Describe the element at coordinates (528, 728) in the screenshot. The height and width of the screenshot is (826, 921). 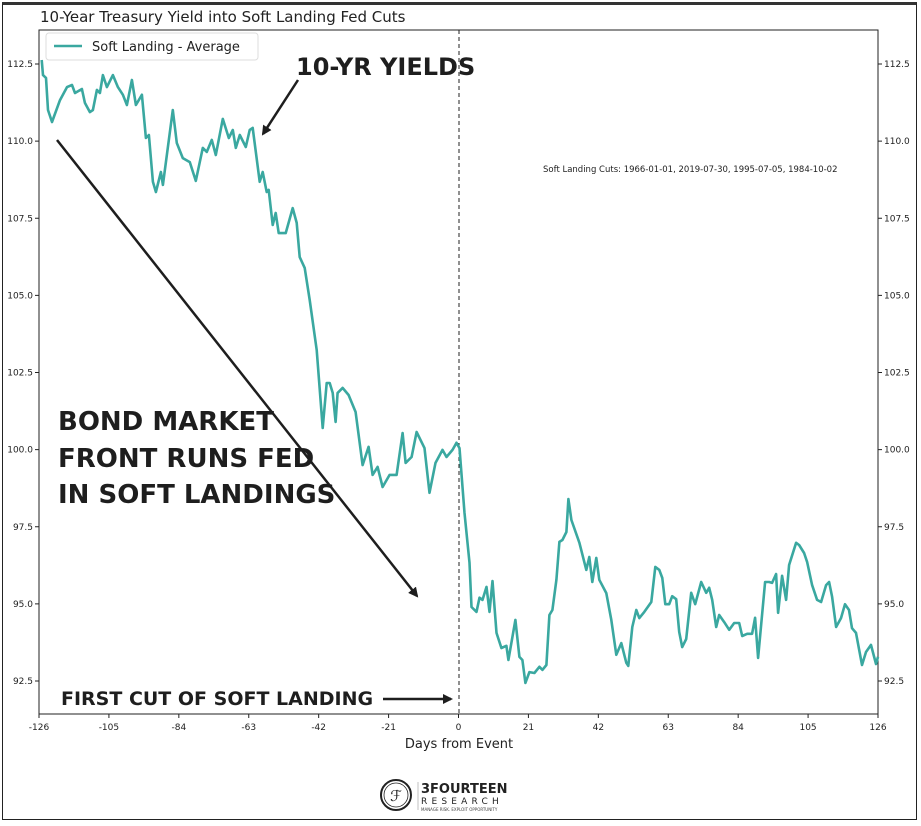
I see `x-tick-label: 21` at that location.